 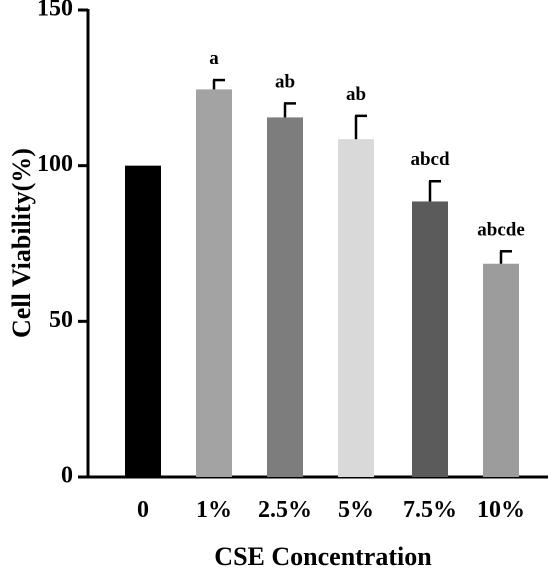 I want to click on x-tick-labels-group: 0 1% 2.5% 5% 7.5% 10%, so click(x=331, y=510).